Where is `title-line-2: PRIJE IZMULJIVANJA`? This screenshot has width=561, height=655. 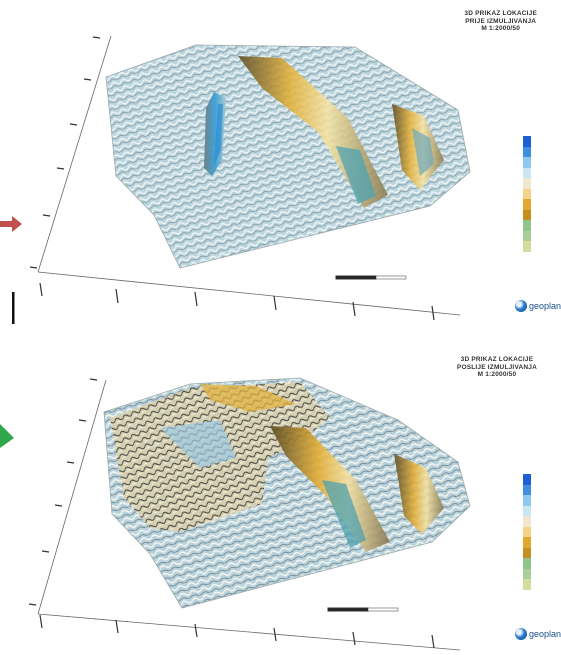
title-line-2: PRIJE IZMULJIVANJA is located at coordinates (501, 21).